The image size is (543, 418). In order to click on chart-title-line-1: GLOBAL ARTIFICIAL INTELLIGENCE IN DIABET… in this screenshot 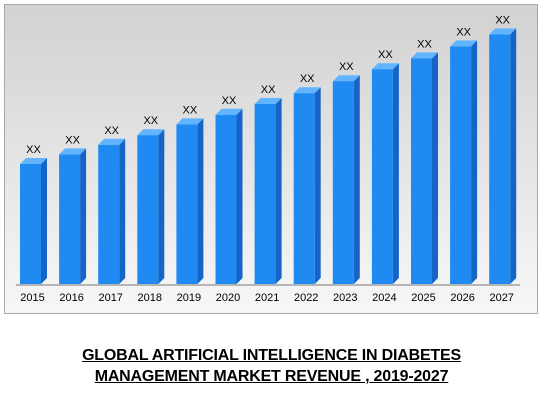, I will do `click(271, 355)`.